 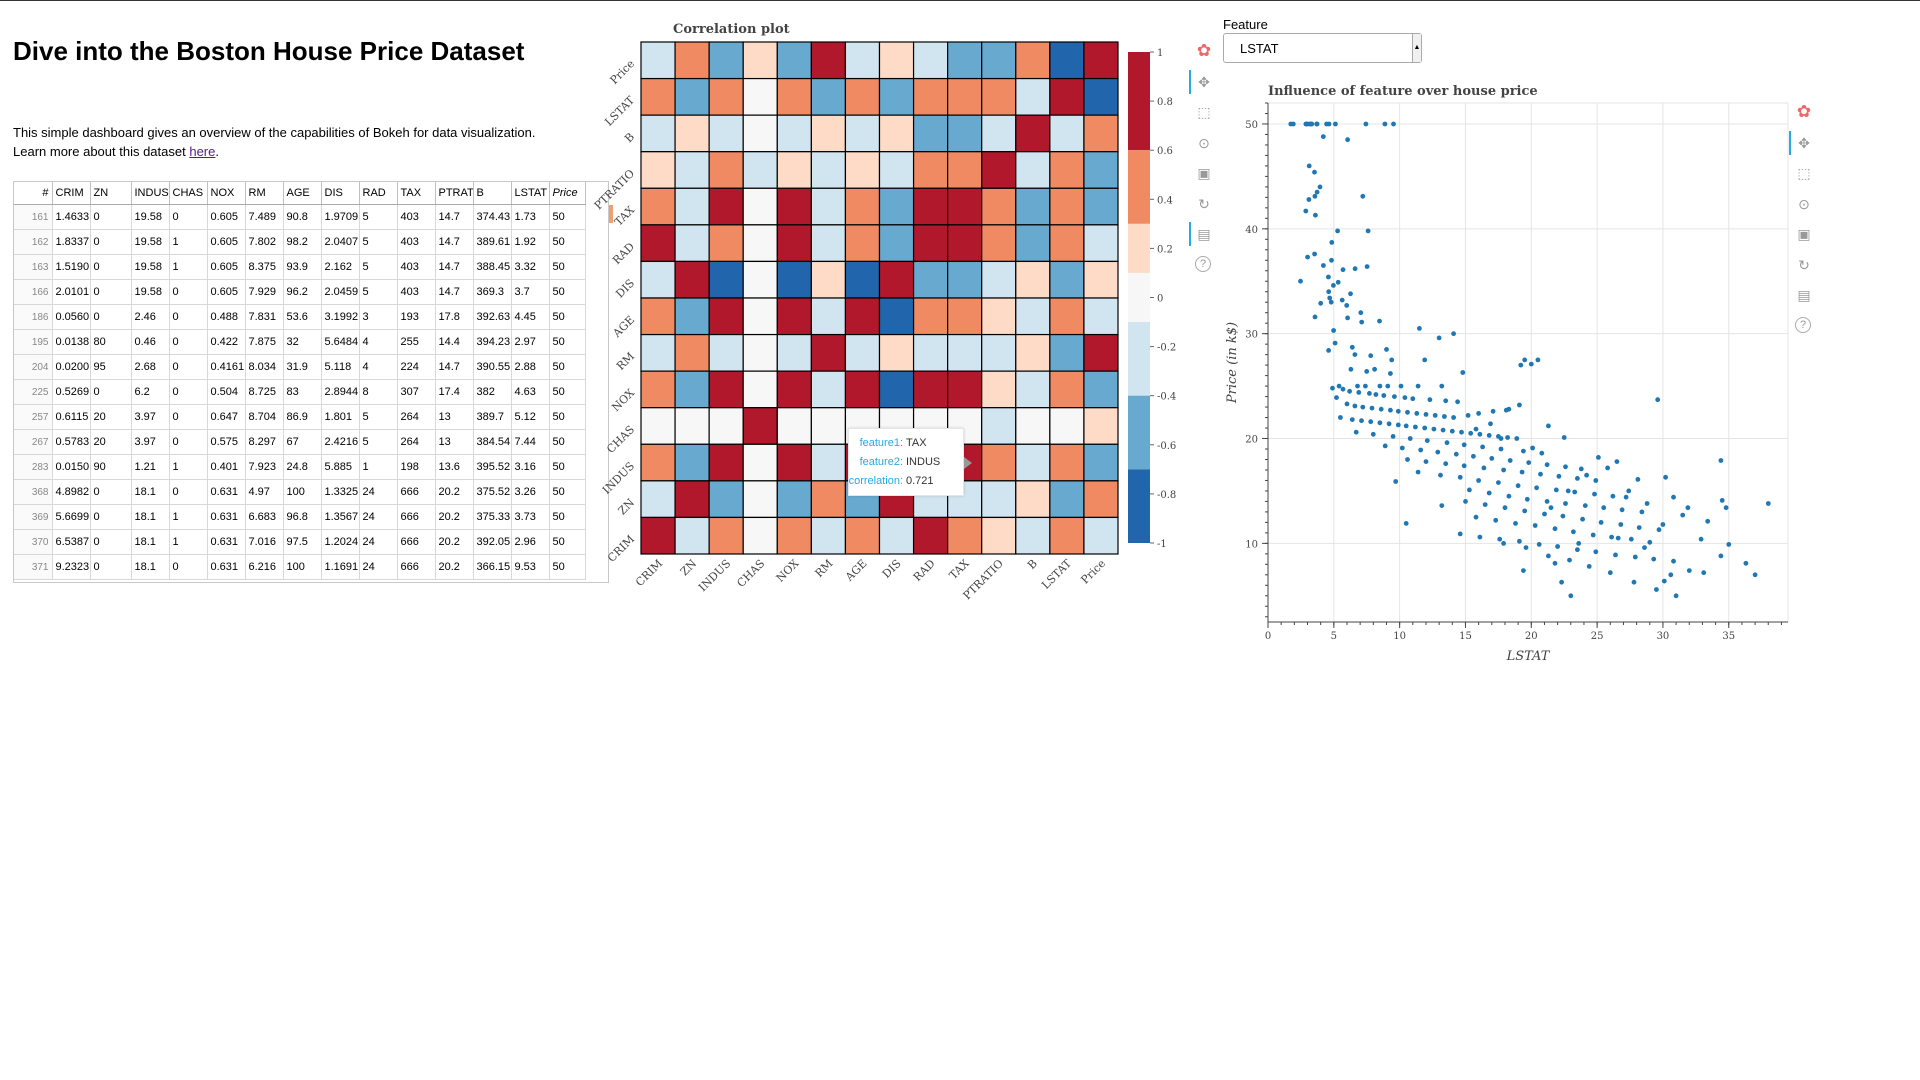 I want to click on table-cell: 96.2, so click(x=302, y=292).